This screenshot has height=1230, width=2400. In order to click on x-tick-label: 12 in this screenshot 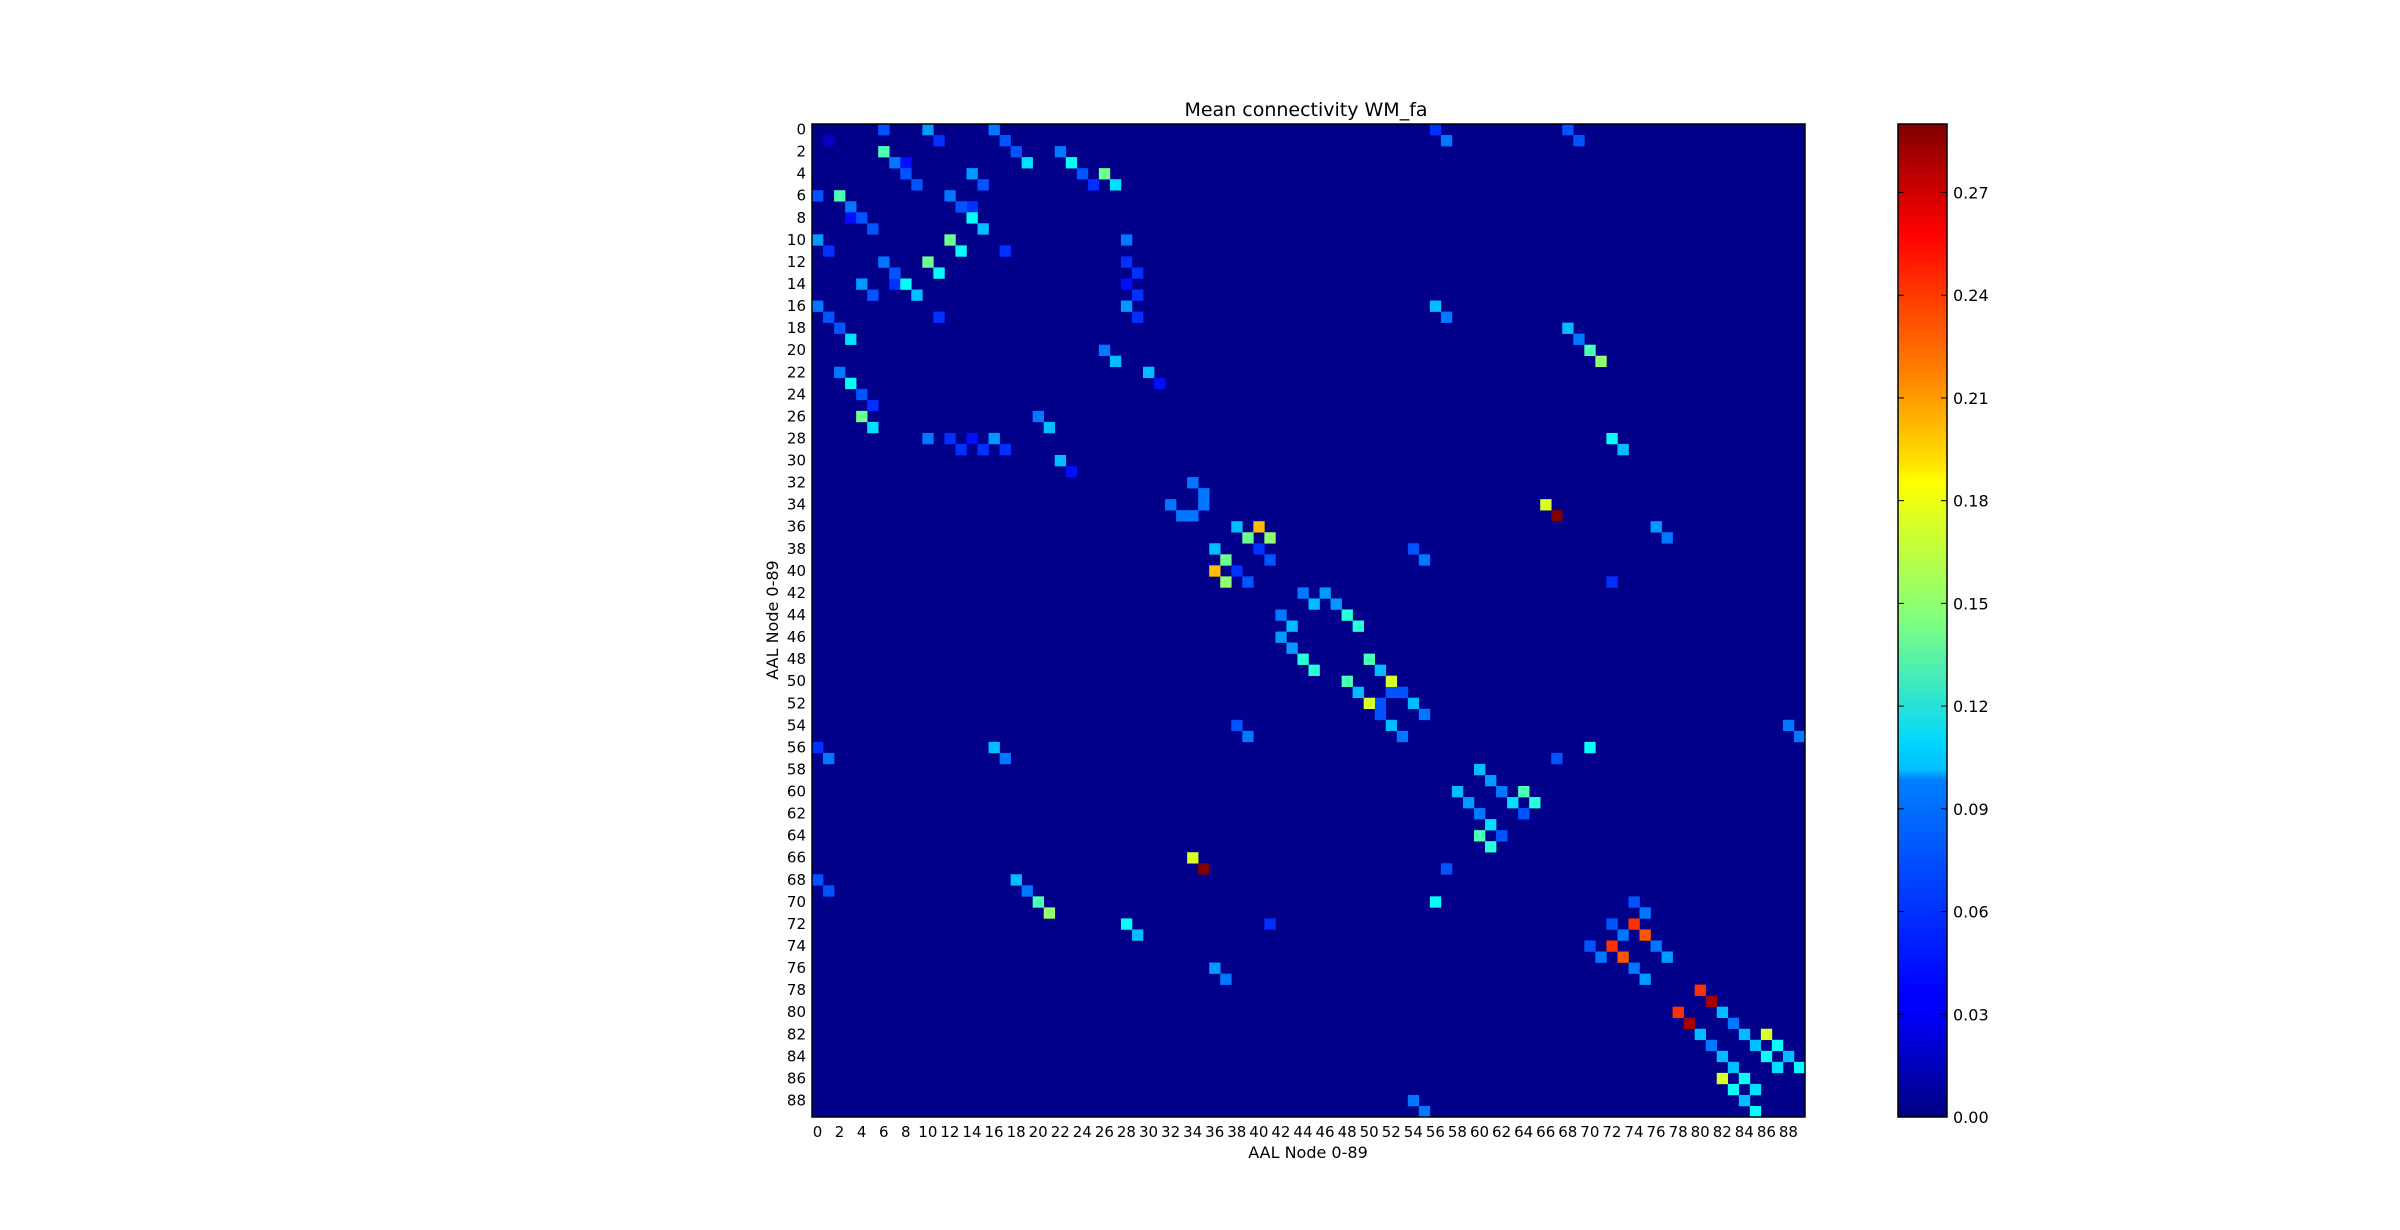, I will do `click(949, 1132)`.